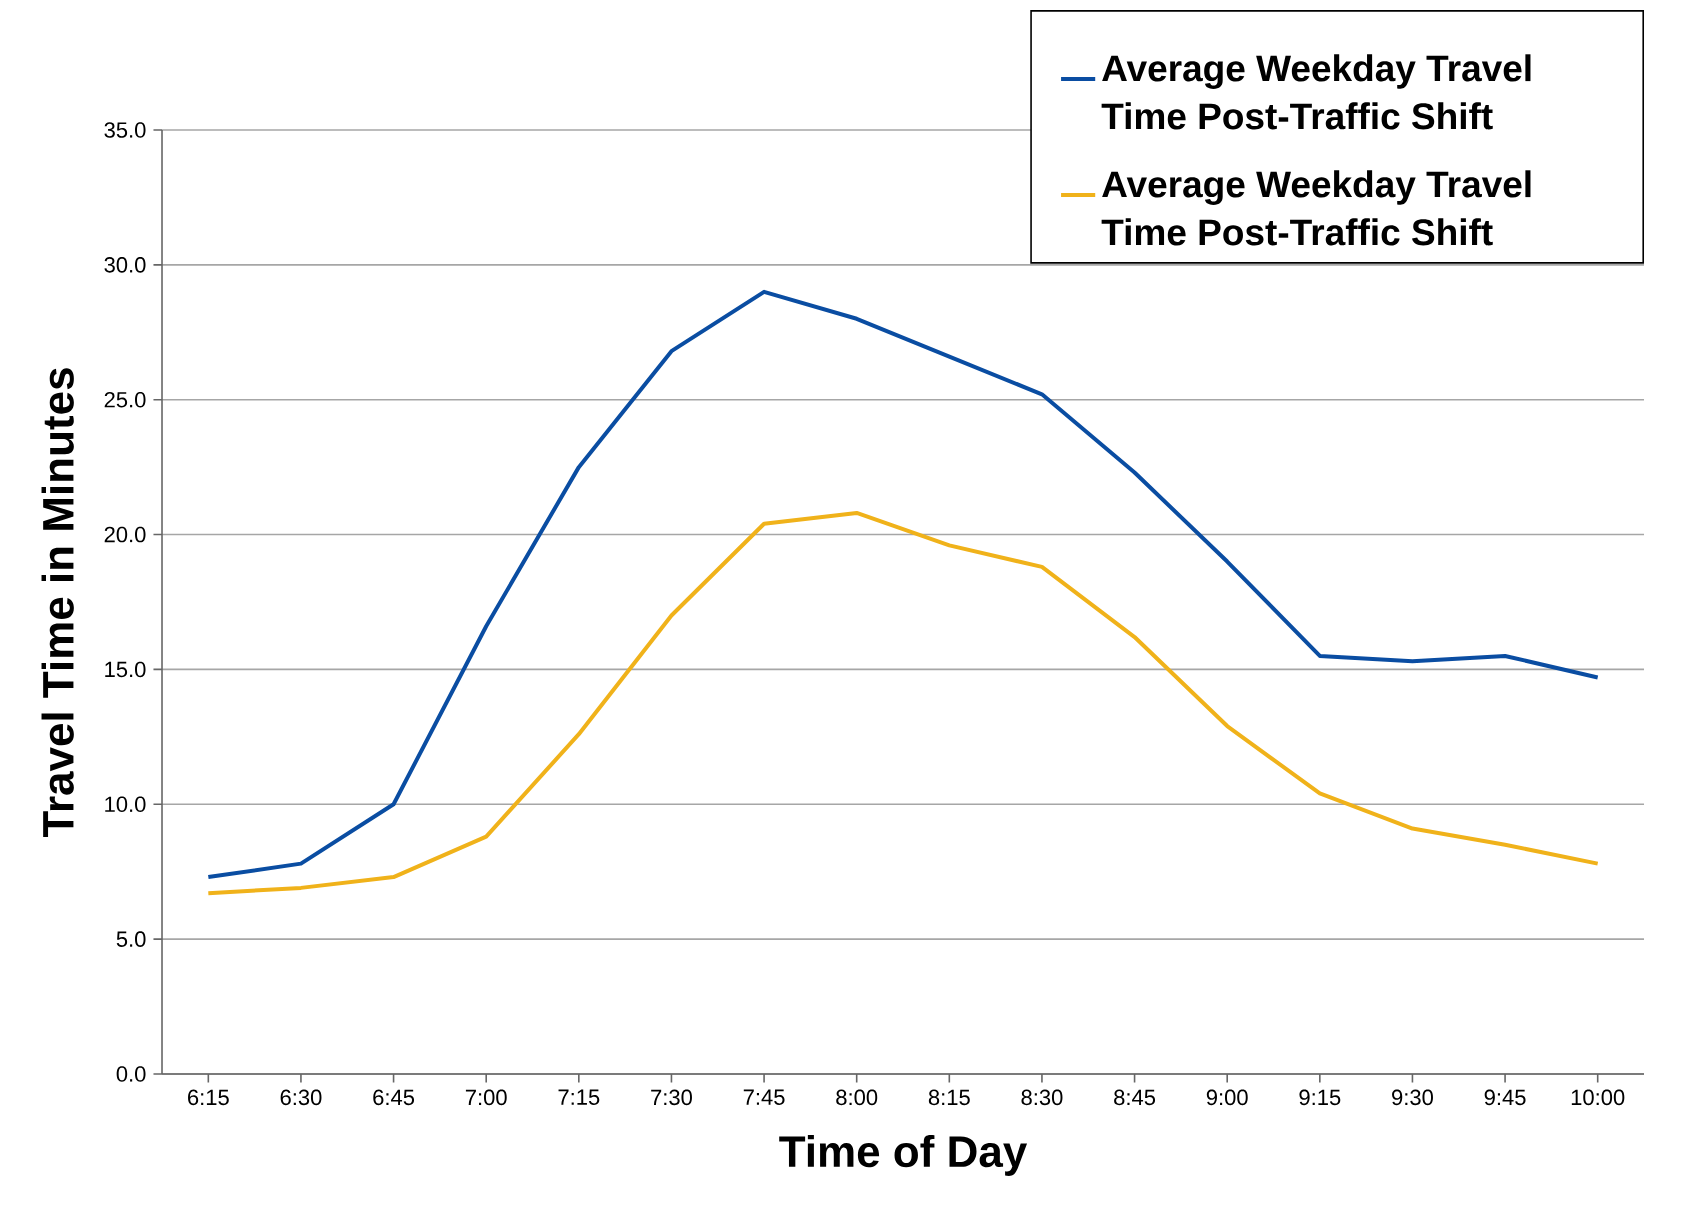 This screenshot has width=1691, height=1209. I want to click on y-tick-label: 25.0, so click(125, 399).